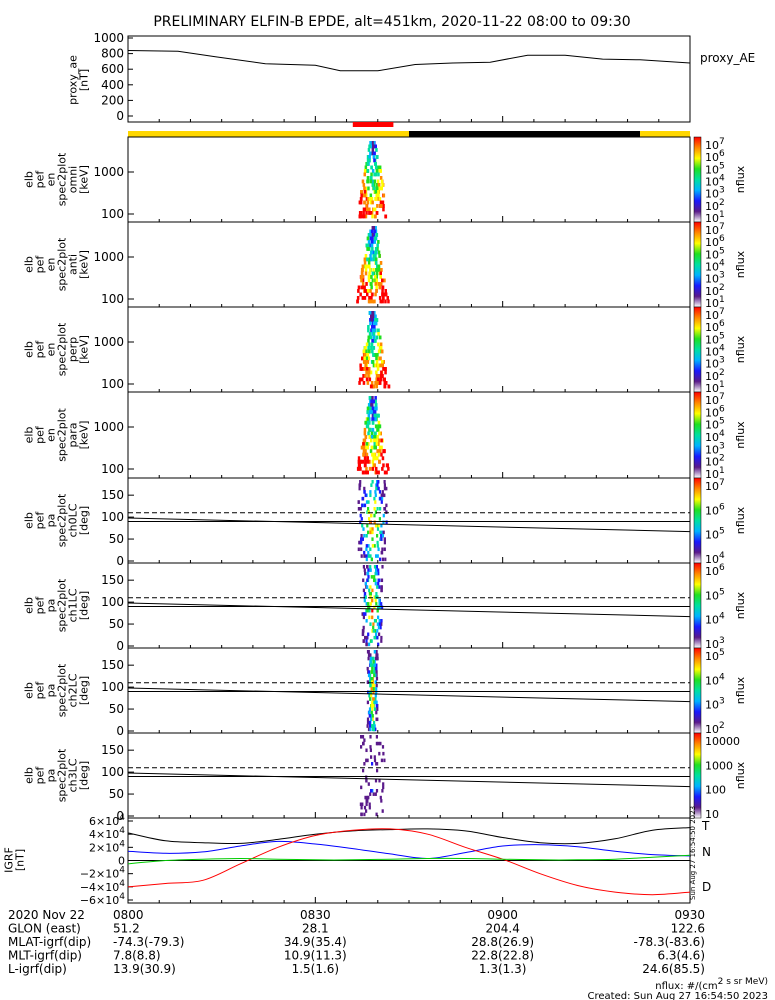 This screenshot has height=1000, width=775. What do you see at coordinates (740, 264) in the screenshot?
I see `colorbar-label: nflux` at bounding box center [740, 264].